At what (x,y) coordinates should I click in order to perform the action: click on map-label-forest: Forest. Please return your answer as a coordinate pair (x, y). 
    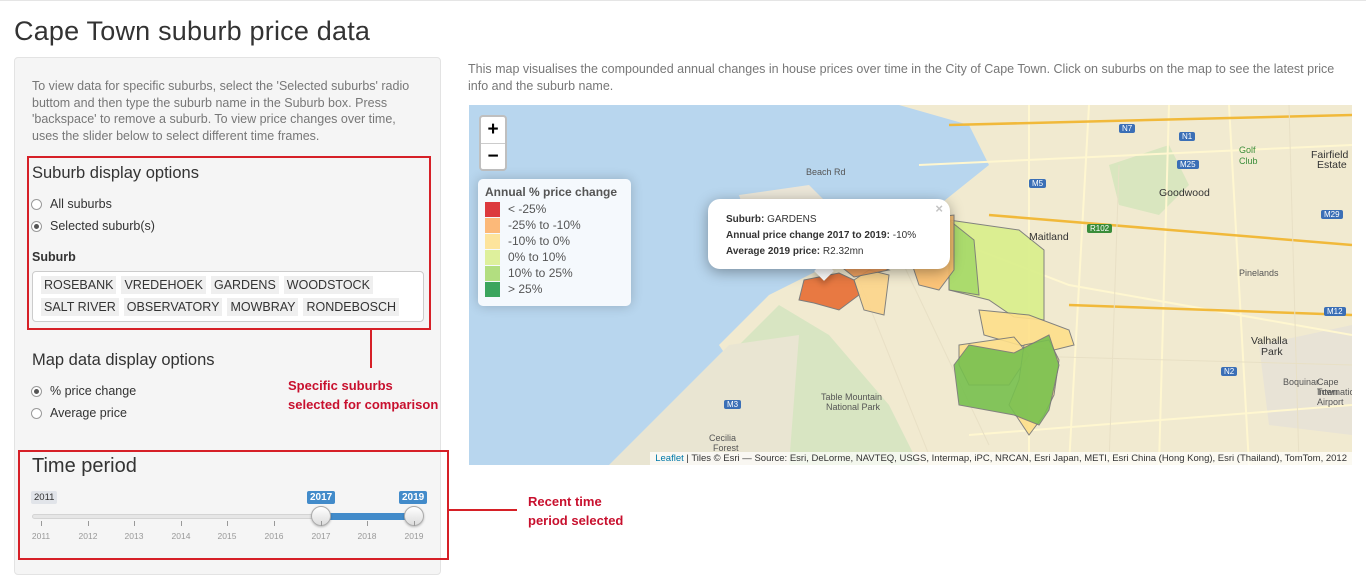
    Looking at the image, I should click on (726, 448).